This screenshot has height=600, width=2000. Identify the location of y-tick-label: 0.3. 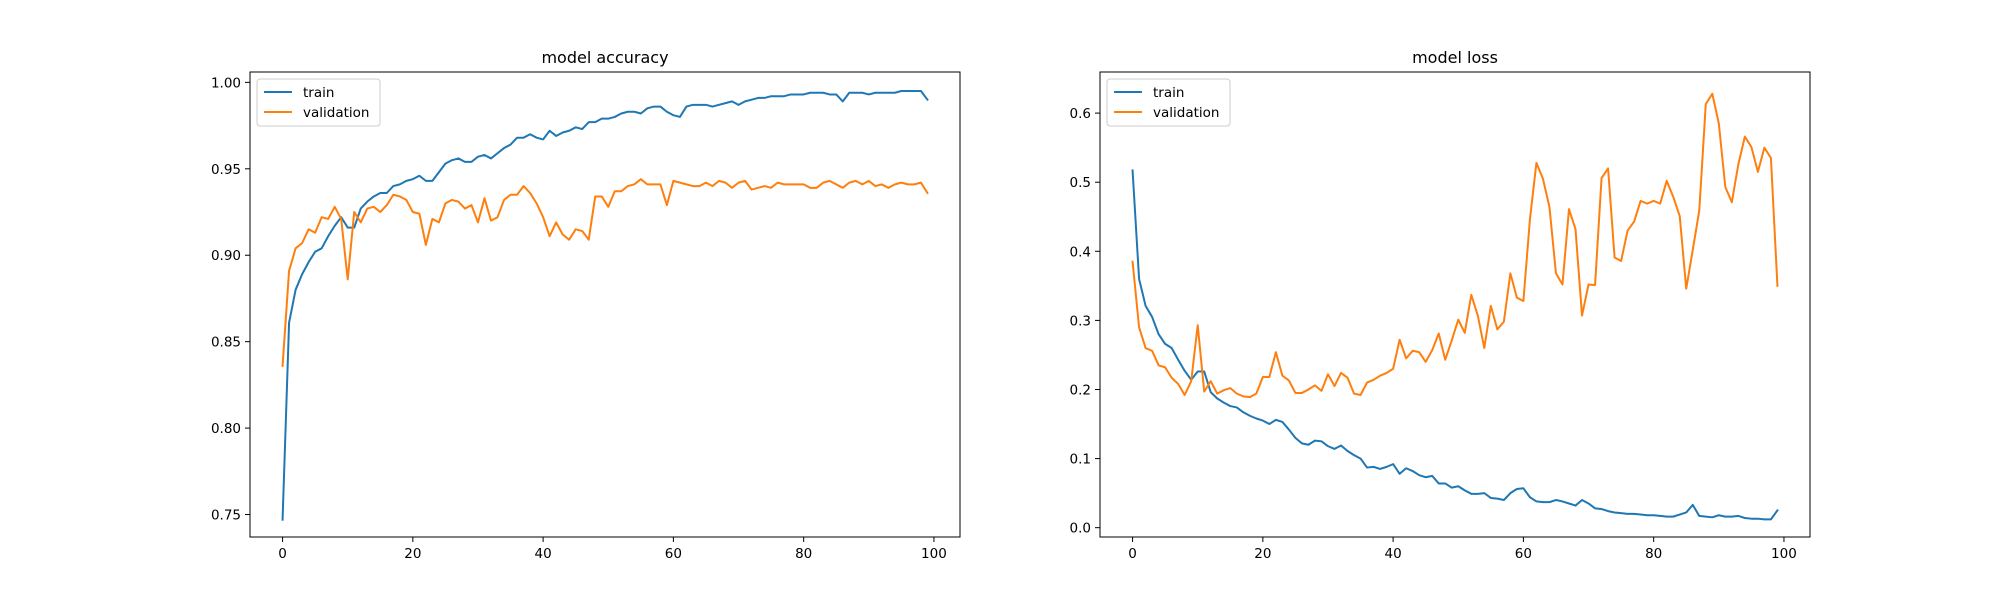
(1080, 321).